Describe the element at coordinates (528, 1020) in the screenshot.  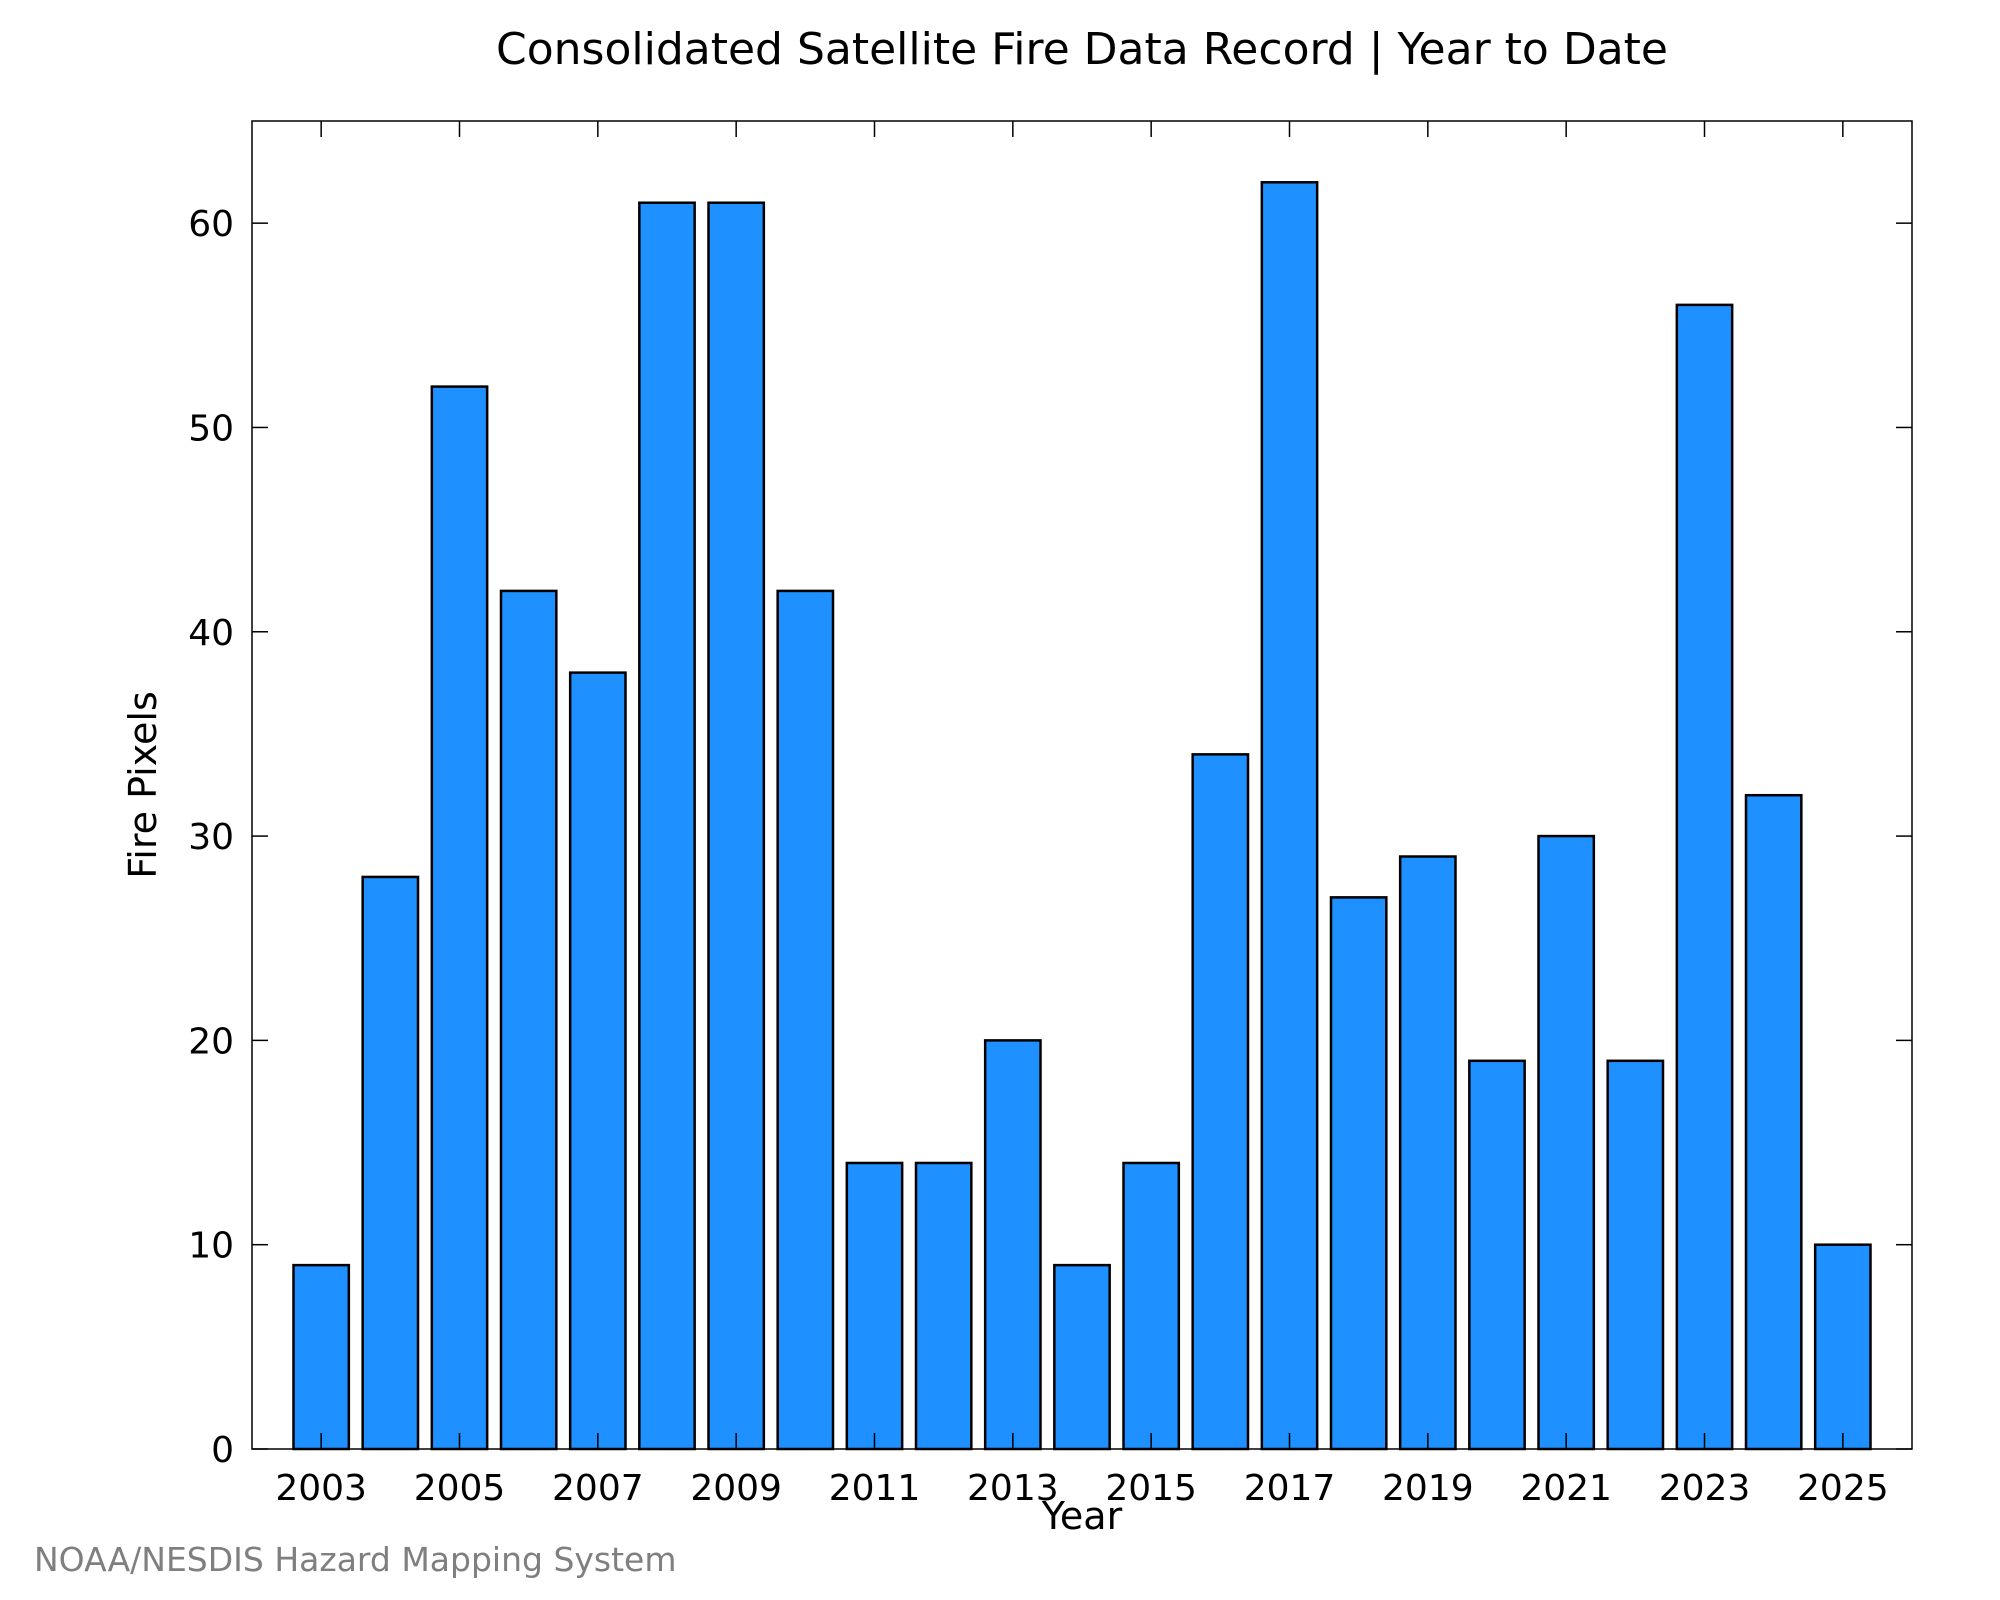
I see `bar-2006` at that location.